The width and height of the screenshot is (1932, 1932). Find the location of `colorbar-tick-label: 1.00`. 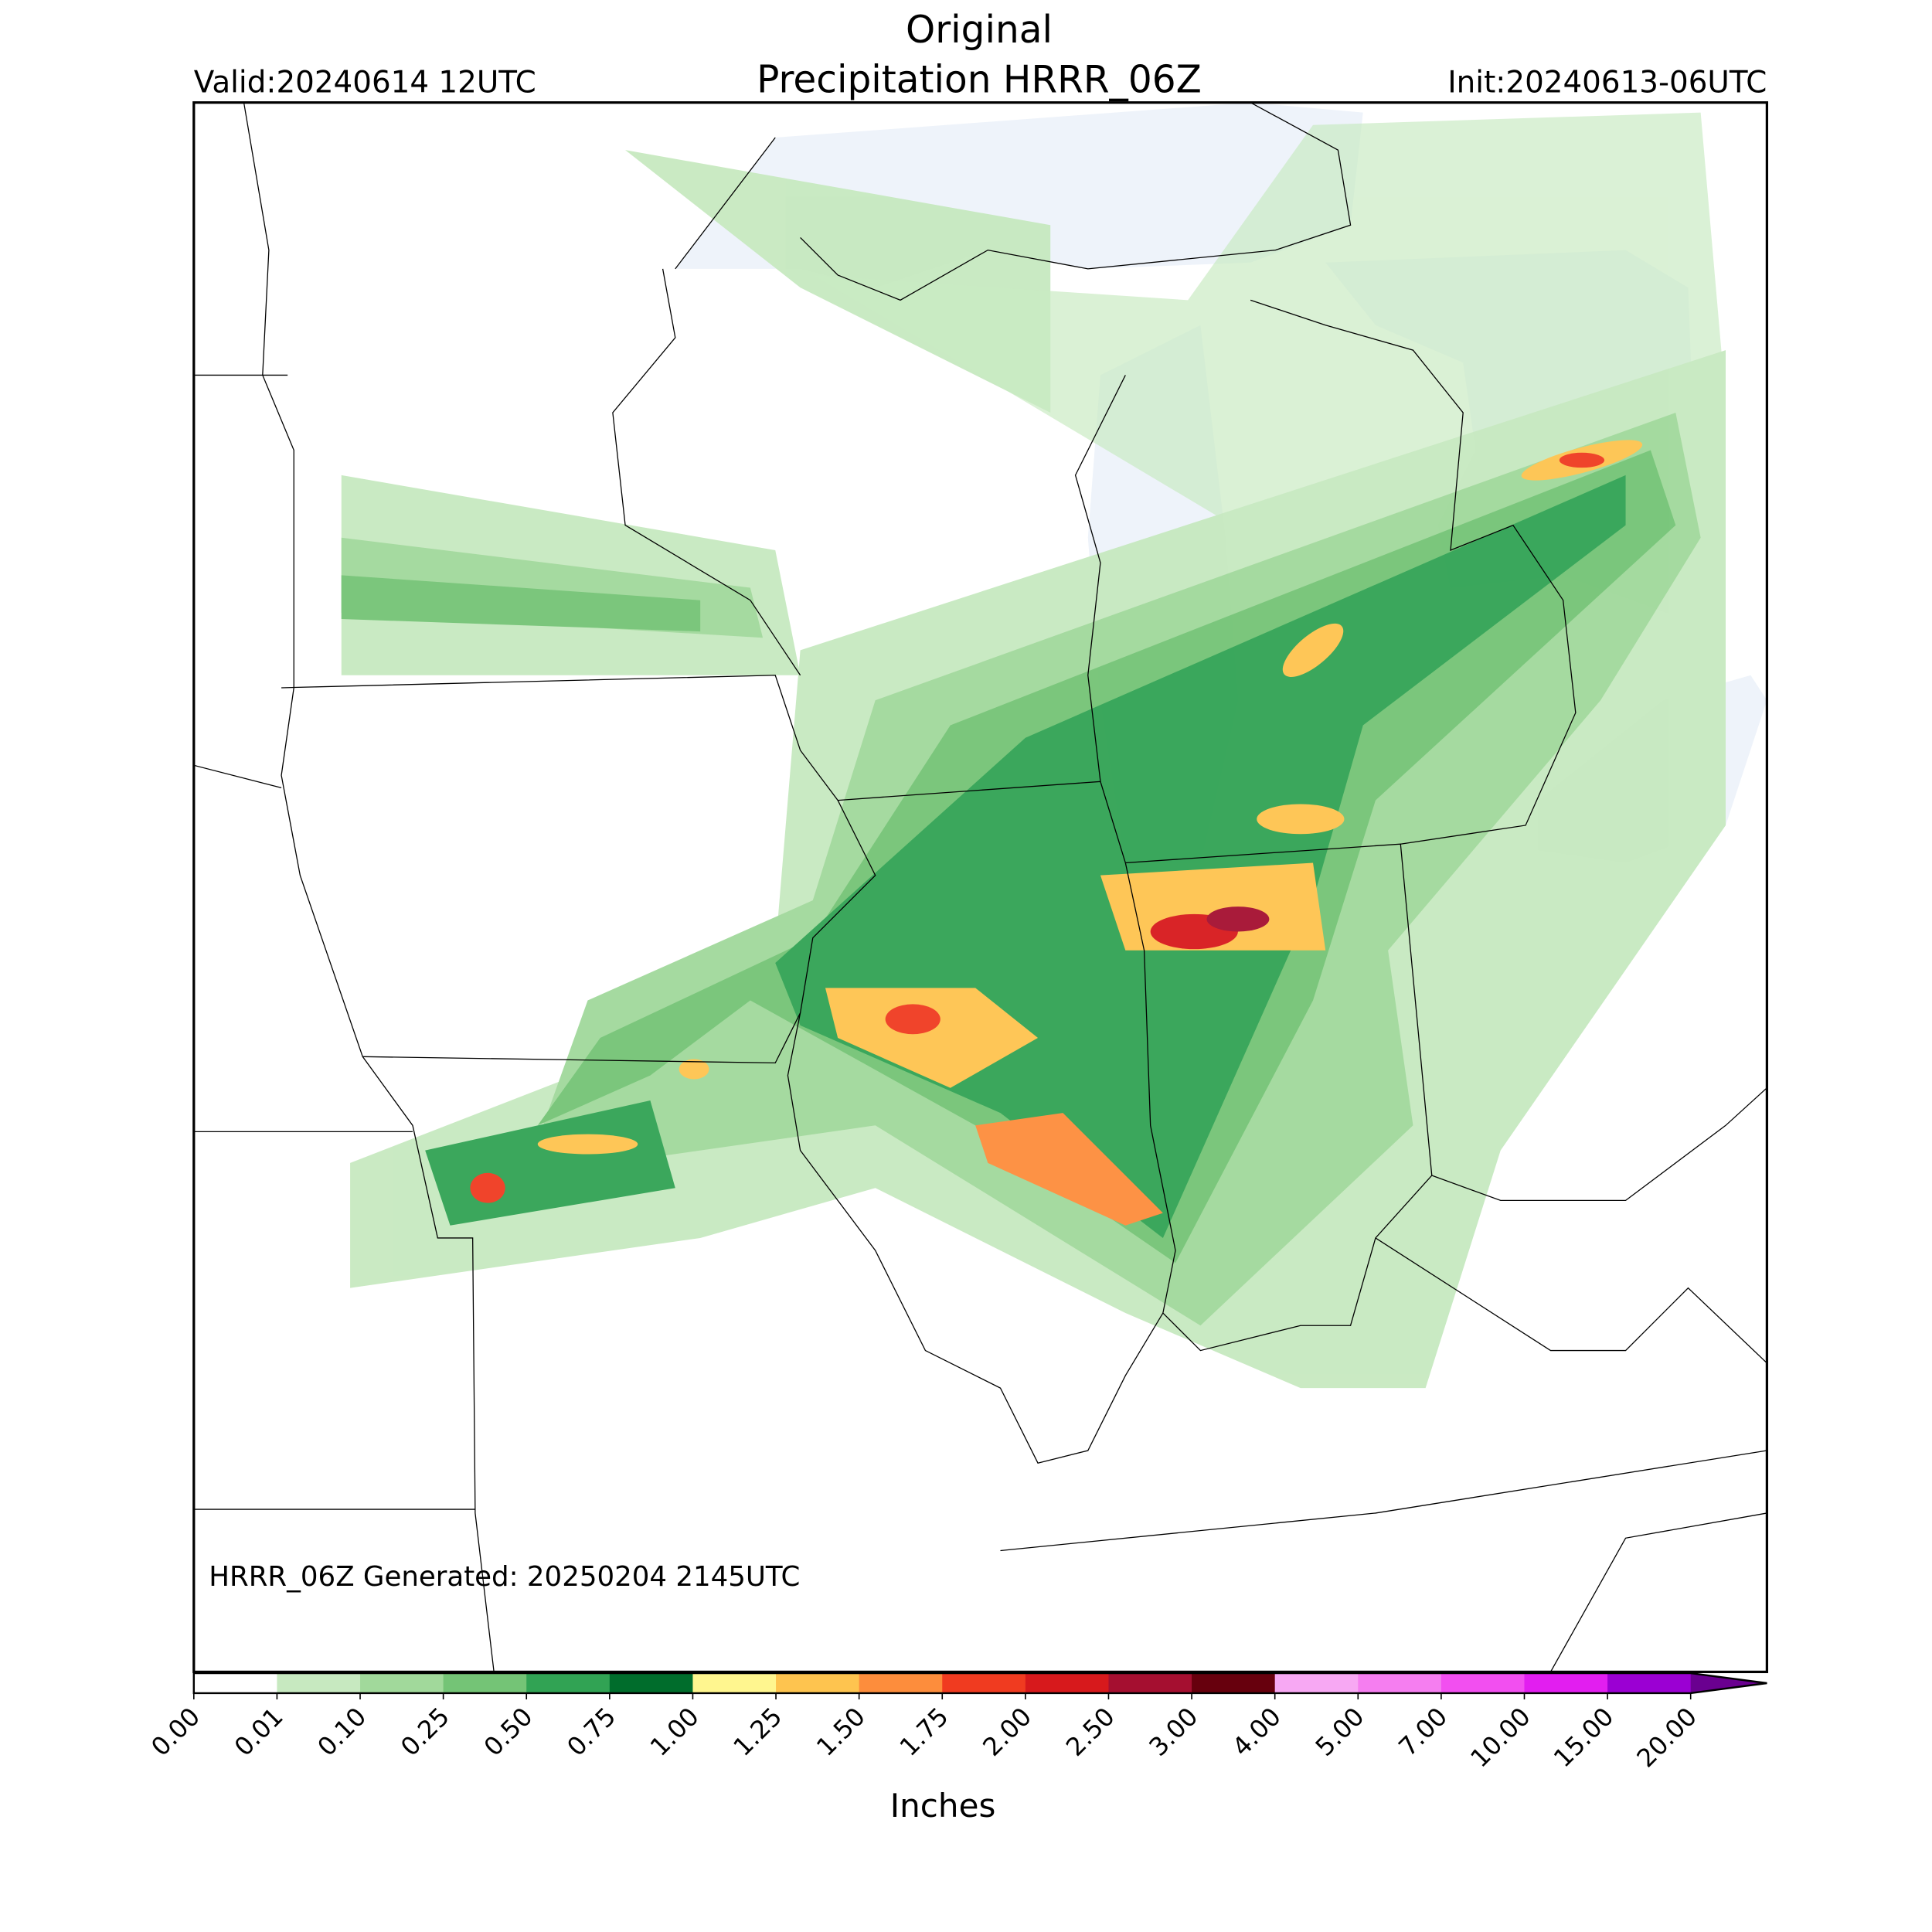

colorbar-tick-label: 1.00 is located at coordinates (675, 1732).